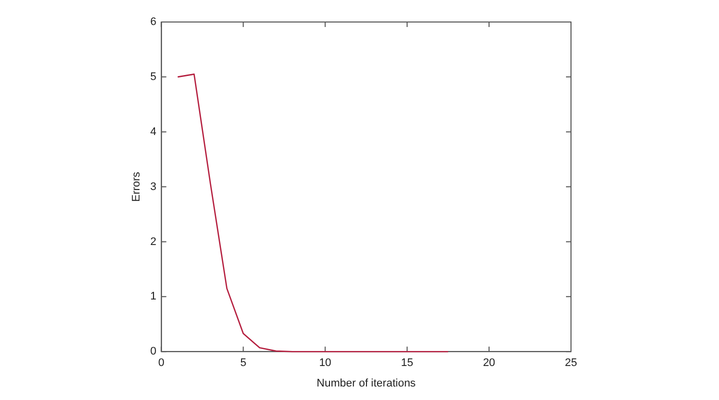  Describe the element at coordinates (153, 242) in the screenshot. I see `y-tick-label: 2` at that location.